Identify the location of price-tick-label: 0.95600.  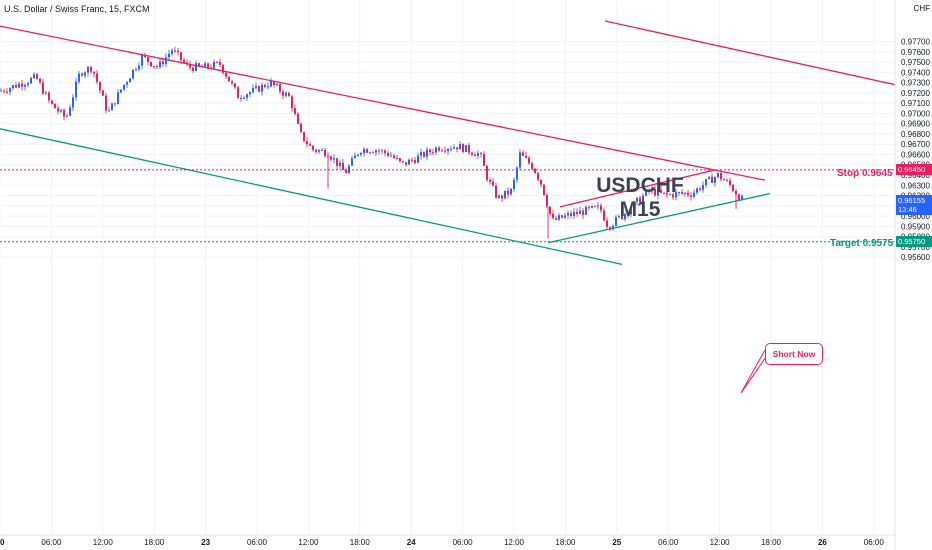
(915, 257).